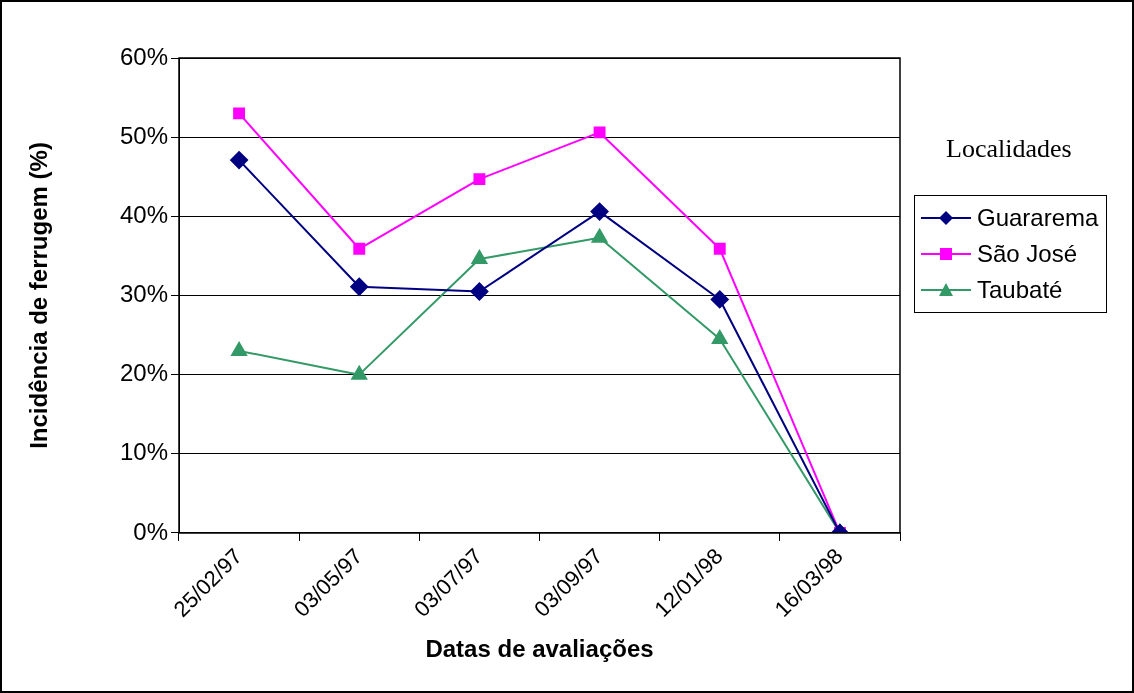 Image resolution: width=1134 pixels, height=693 pixels. What do you see at coordinates (1038, 218) in the screenshot?
I see `legend-label: Guararema` at bounding box center [1038, 218].